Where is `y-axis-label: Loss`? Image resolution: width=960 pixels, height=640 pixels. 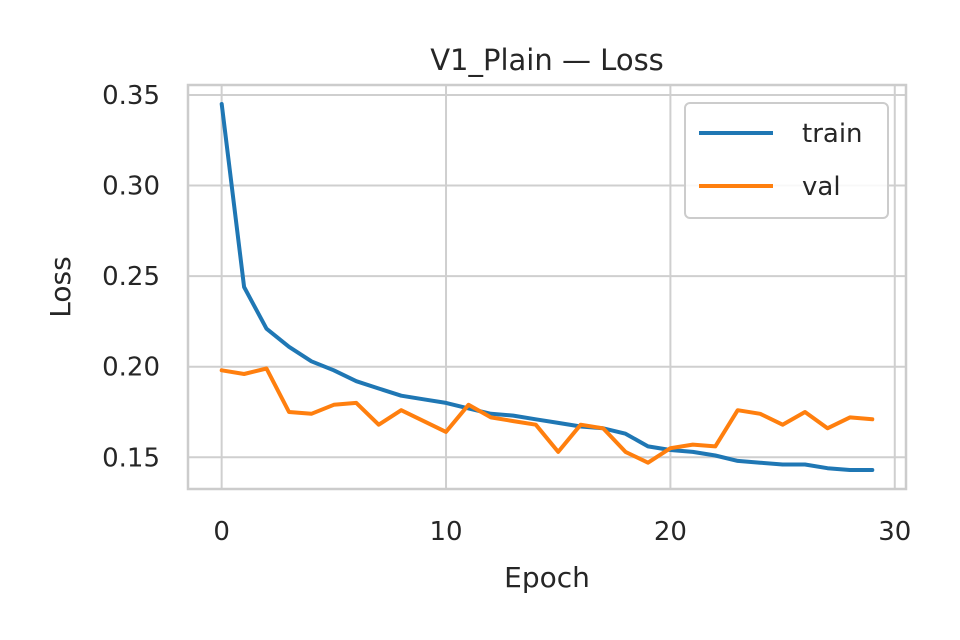 y-axis-label: Loss is located at coordinates (60, 286).